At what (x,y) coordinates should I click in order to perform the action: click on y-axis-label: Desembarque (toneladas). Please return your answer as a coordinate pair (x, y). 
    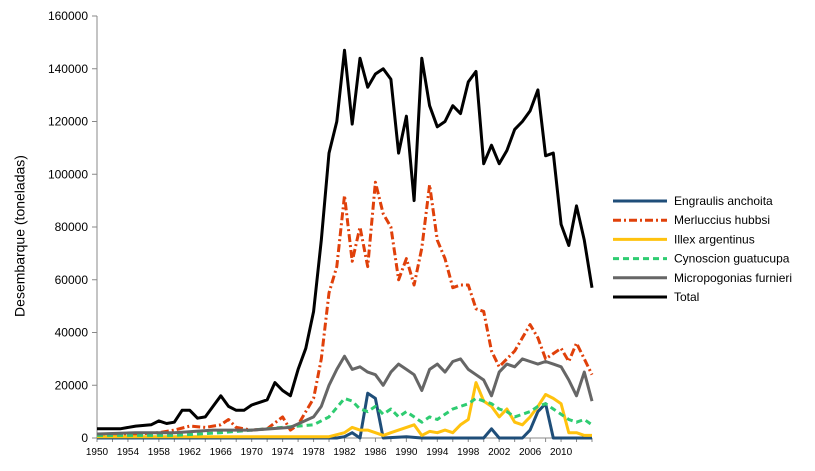
    Looking at the image, I should click on (20, 236).